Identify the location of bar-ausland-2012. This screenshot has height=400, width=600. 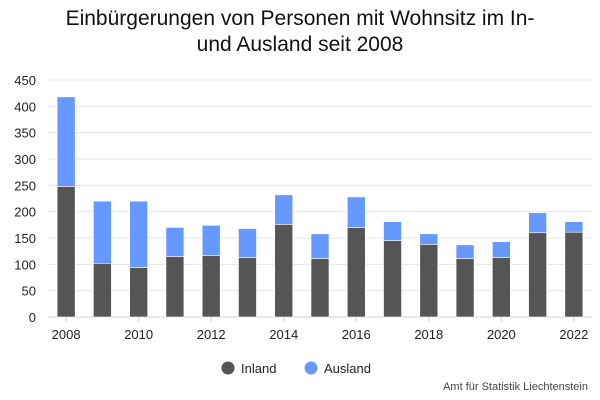
(211, 240).